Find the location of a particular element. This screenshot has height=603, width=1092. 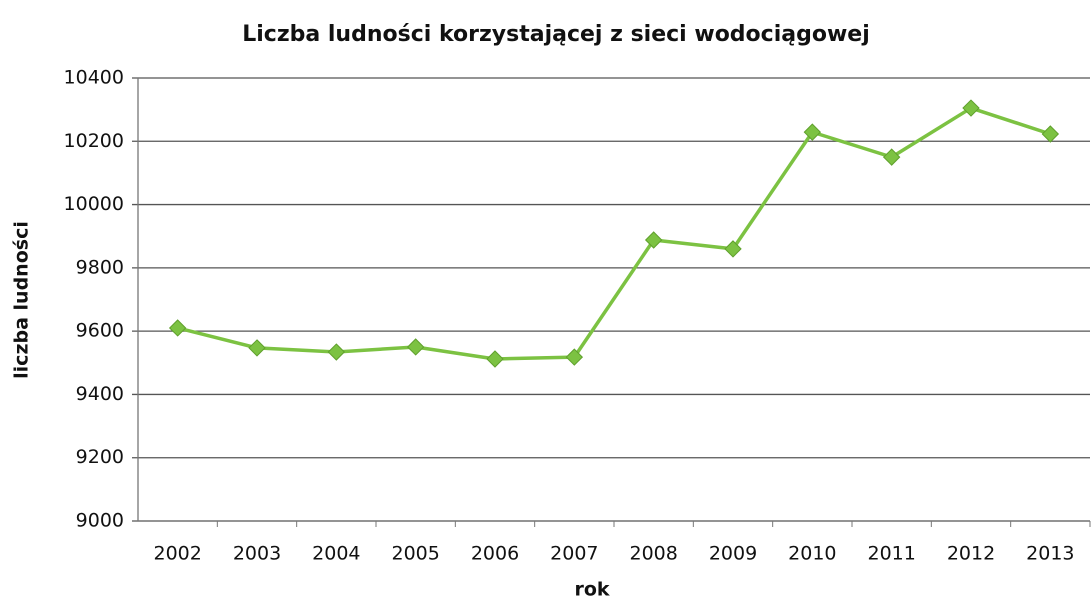

x-tick-label: 2010 is located at coordinates (812, 554).